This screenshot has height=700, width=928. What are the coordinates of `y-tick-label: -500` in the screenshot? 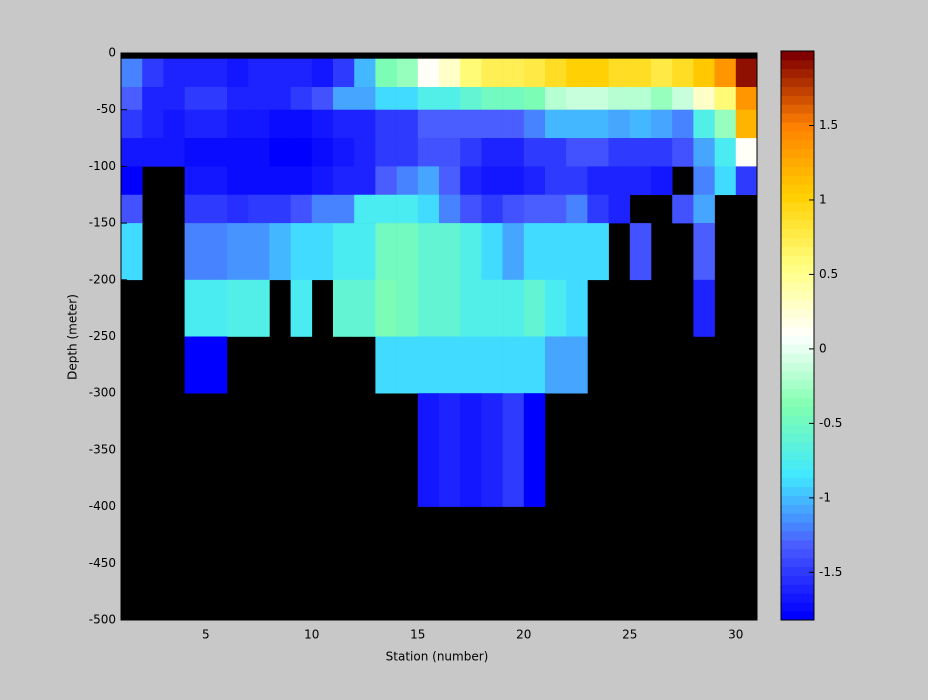 It's located at (102, 620).